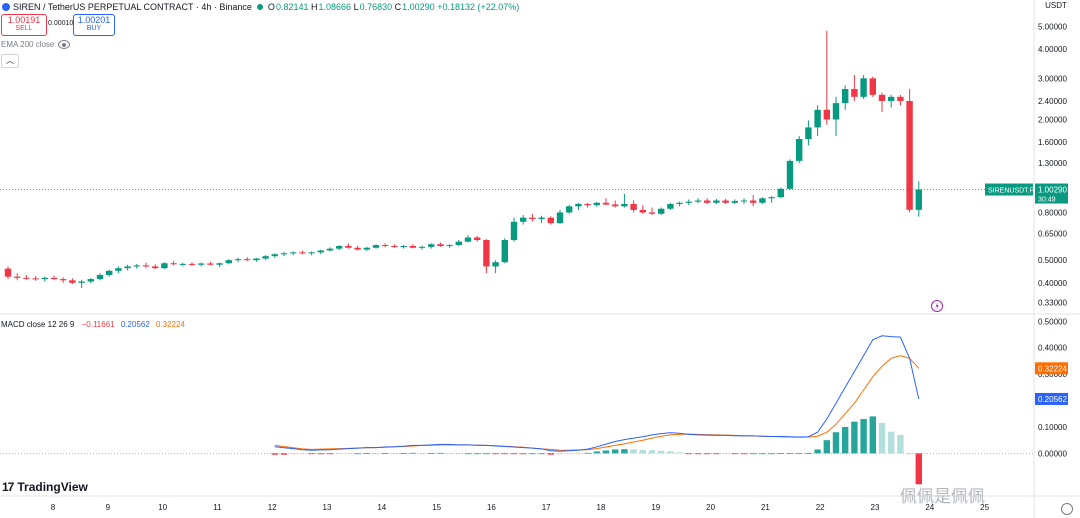 The height and width of the screenshot is (518, 1080). What do you see at coordinates (94, 25) in the screenshot?
I see `buy-button: 1.00201 BUY` at bounding box center [94, 25].